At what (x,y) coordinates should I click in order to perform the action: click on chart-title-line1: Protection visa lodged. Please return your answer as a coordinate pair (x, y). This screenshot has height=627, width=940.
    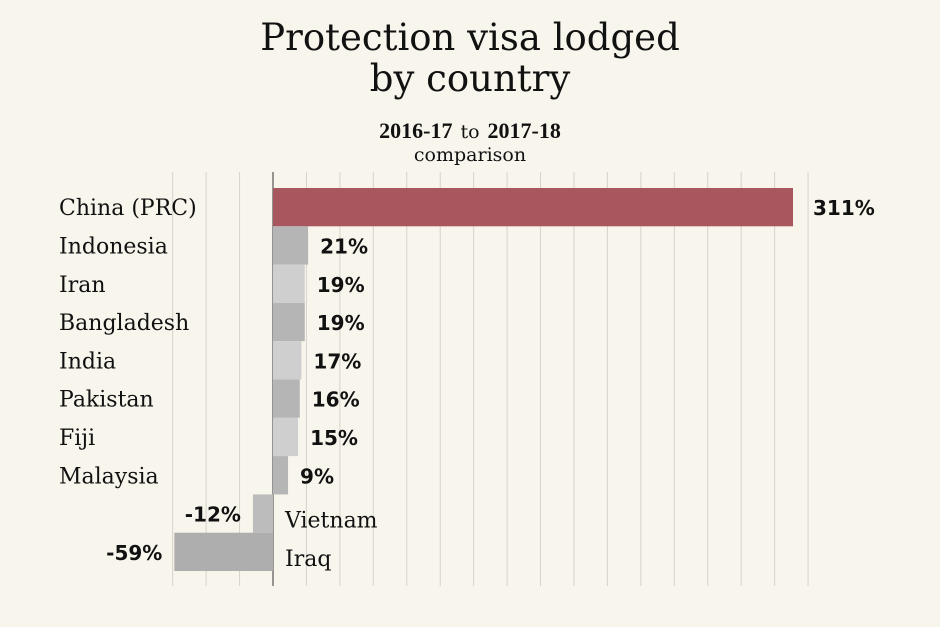
    Looking at the image, I should click on (470, 37).